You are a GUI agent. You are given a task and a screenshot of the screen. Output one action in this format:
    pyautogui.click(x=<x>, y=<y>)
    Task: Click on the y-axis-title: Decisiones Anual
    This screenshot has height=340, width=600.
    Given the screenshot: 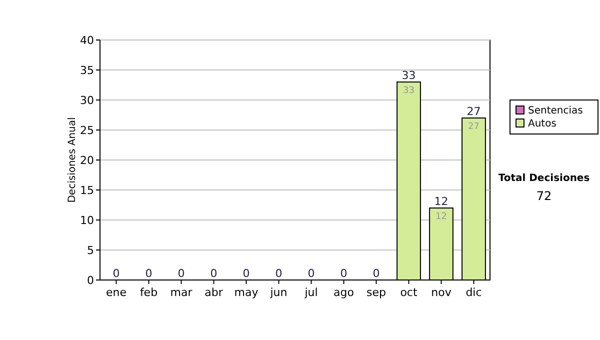 What is the action you would take?
    pyautogui.click(x=72, y=160)
    